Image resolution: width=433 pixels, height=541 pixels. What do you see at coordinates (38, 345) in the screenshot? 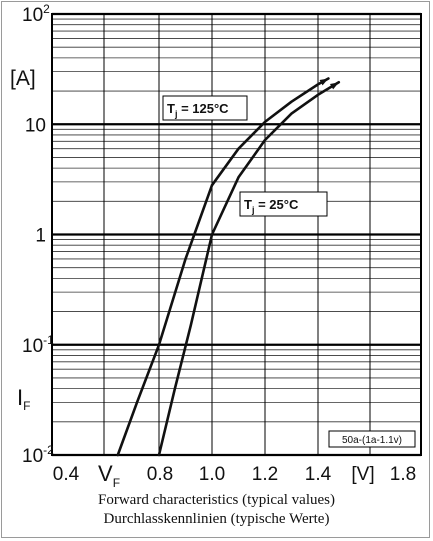
I see `y-tick-label: 10⁻¹` at bounding box center [38, 345].